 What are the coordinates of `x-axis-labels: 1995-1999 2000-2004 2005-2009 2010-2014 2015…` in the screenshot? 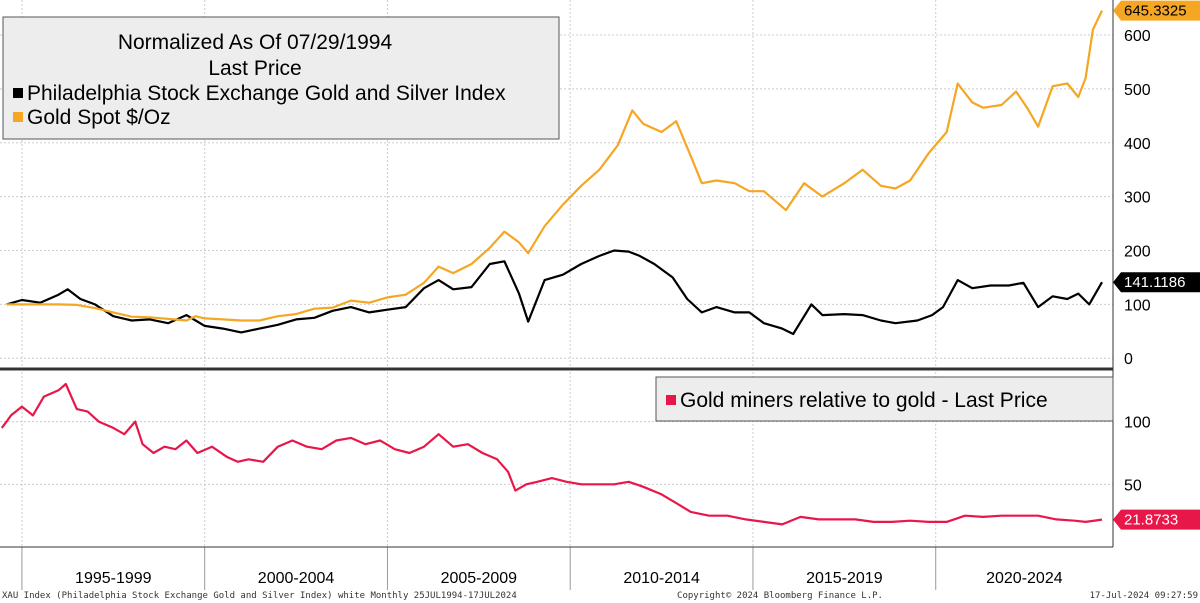 It's located at (569, 578).